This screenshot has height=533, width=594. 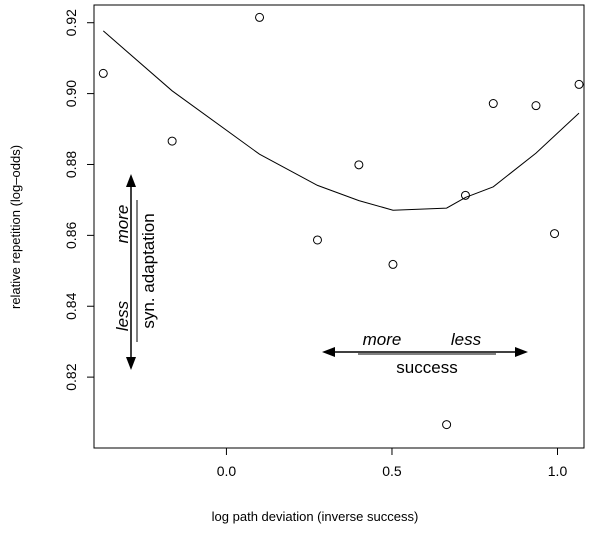 I want to click on arrow-up-icon, so click(x=131, y=180).